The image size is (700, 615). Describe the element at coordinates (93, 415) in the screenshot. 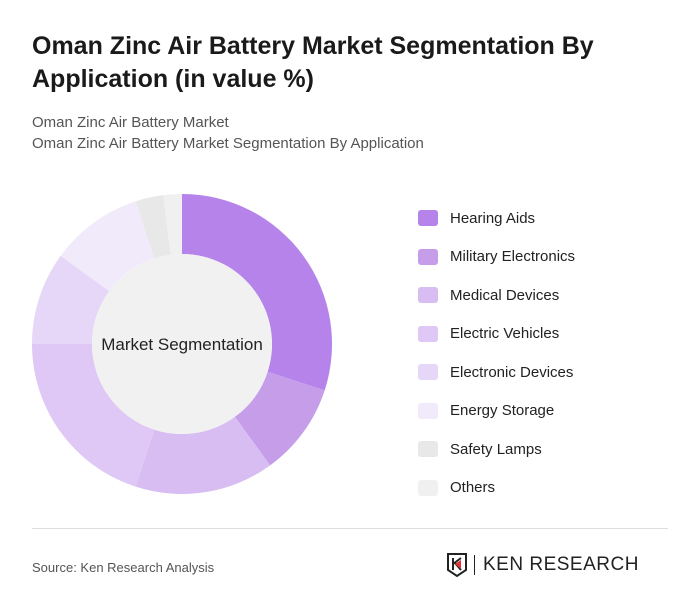

I see `slice-electric-vehicles` at that location.